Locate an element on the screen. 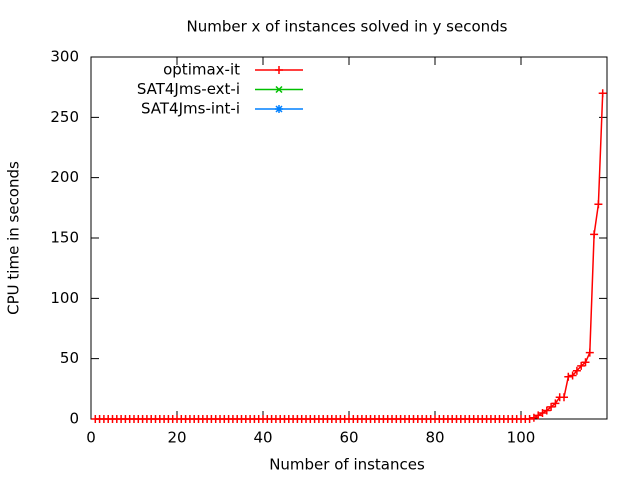 The width and height of the screenshot is (640, 480). legend-label: SAT4Jms-int-i is located at coordinates (190, 109).